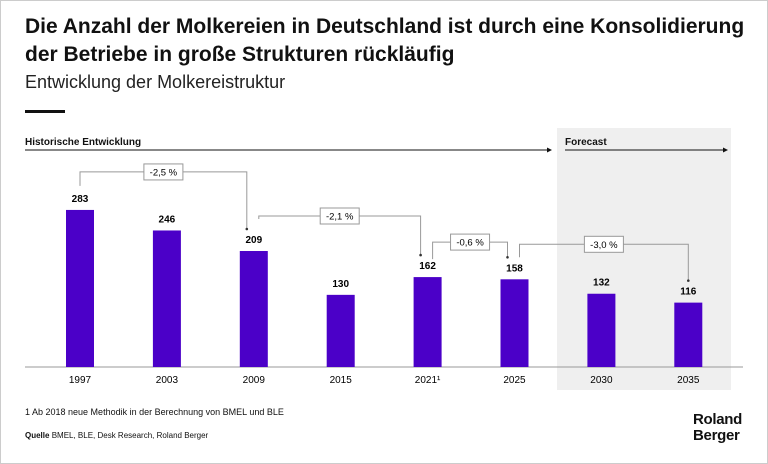 The image size is (768, 464). I want to click on cagr-label-3: -3,0 %, so click(604, 245).